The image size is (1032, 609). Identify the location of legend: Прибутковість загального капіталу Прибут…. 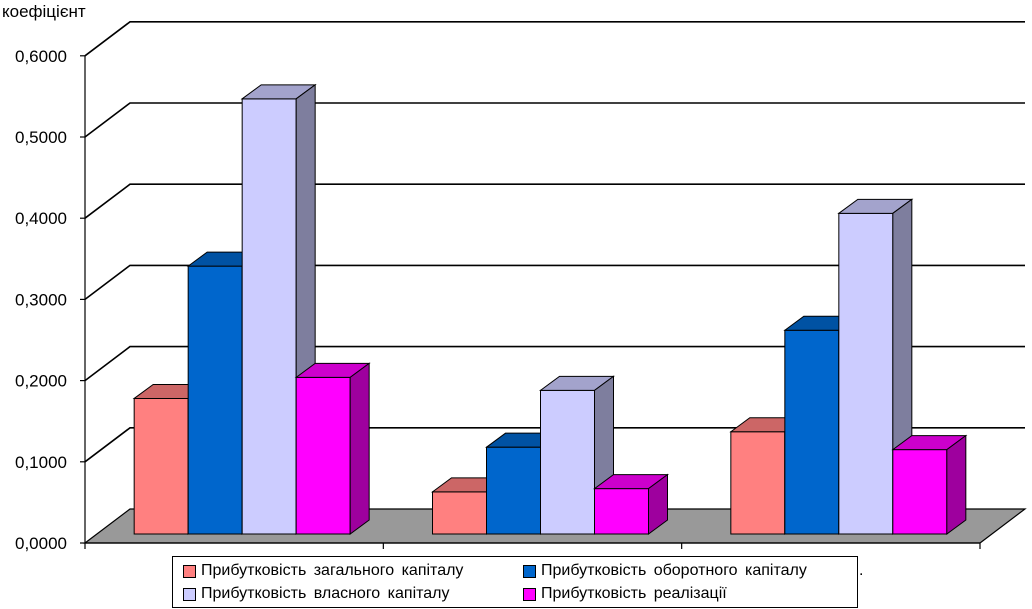
(517, 582).